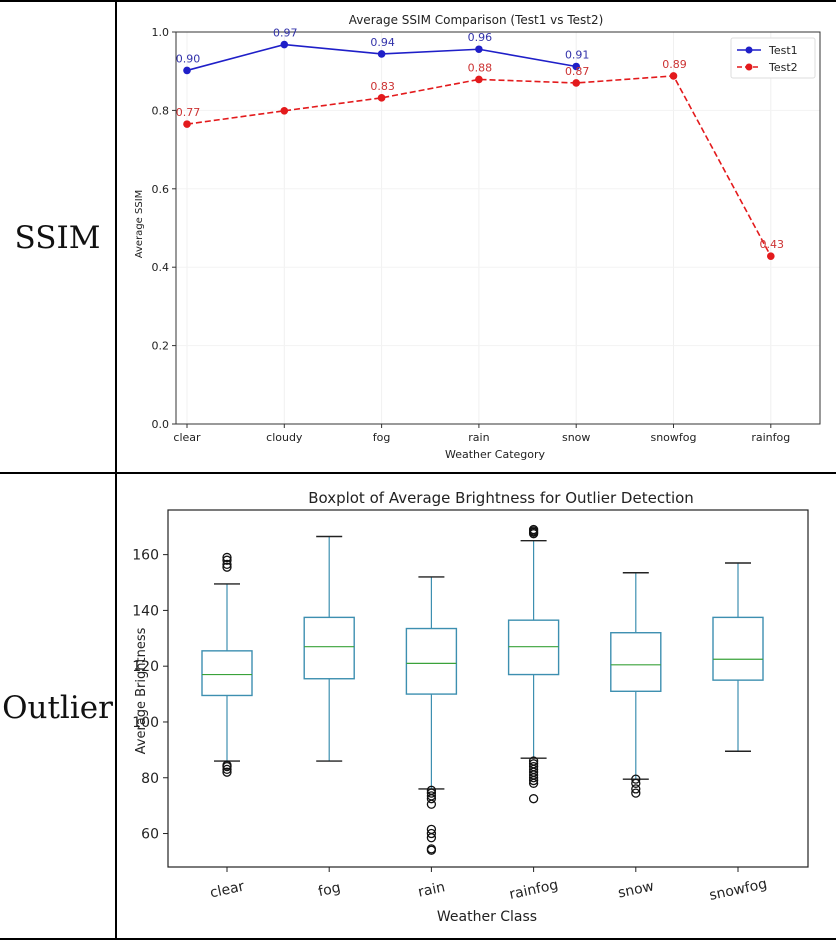 This screenshot has width=836, height=940. I want to click on ssim-y-tick-label: 1.0, so click(161, 32).